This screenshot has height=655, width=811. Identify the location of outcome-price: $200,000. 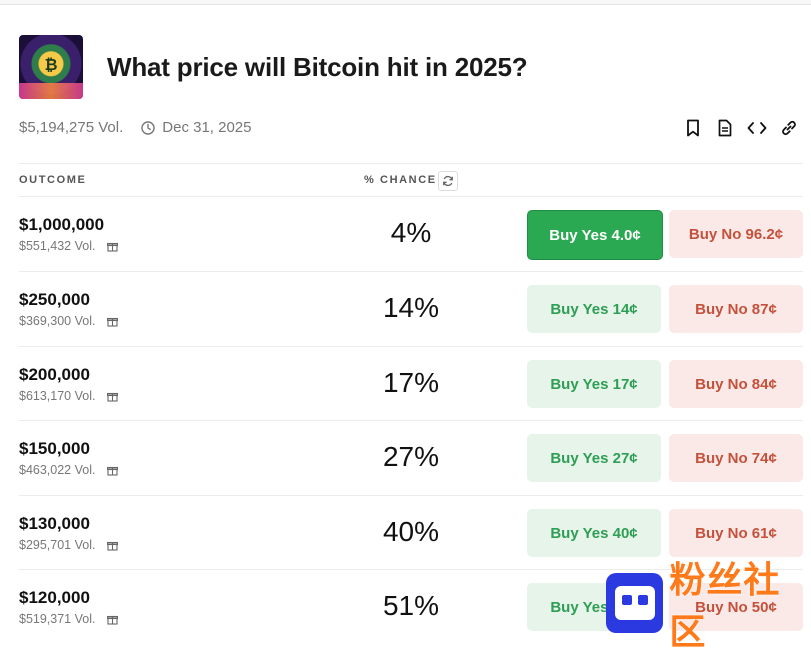
(54, 374).